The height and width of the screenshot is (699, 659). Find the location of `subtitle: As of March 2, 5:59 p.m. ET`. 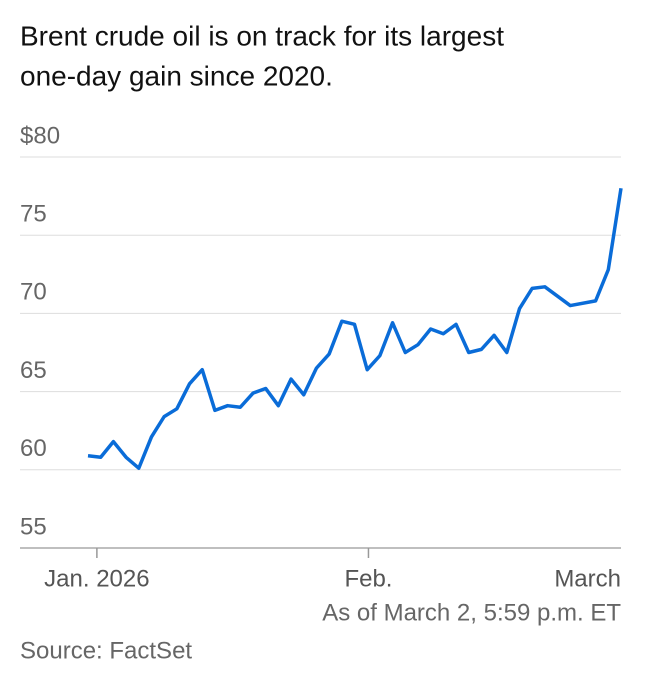

subtitle: As of March 2, 5:59 p.m. ET is located at coordinates (471, 612).